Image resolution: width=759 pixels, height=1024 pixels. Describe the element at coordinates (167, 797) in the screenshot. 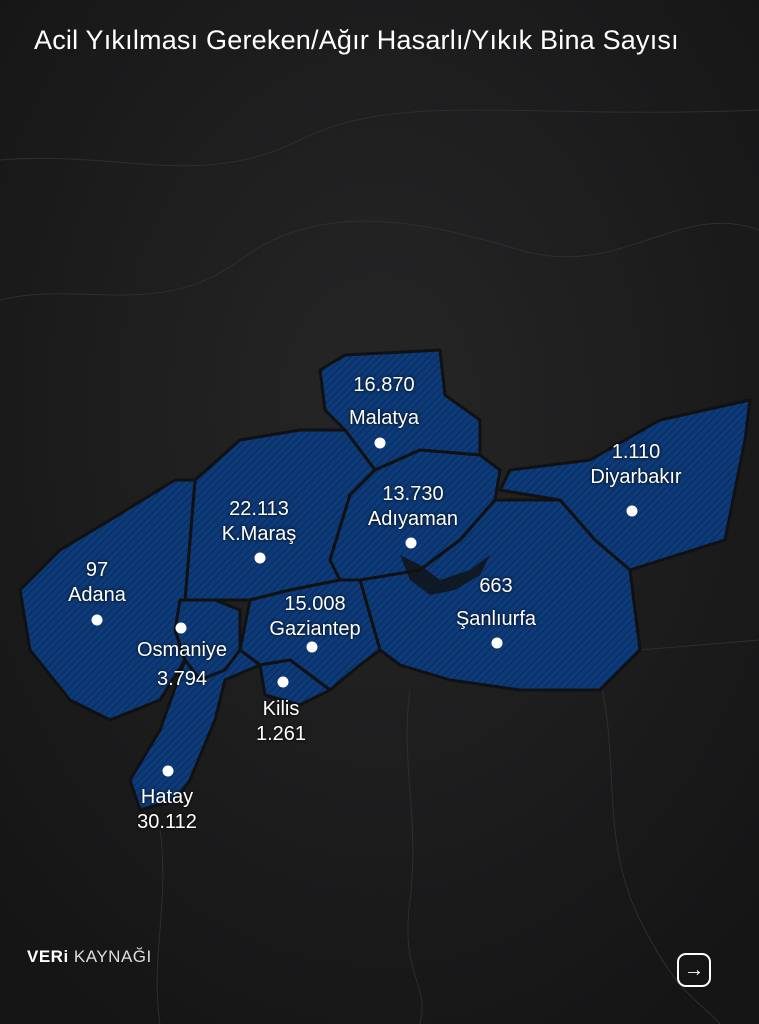

I see `province-name: Hatay` at that location.